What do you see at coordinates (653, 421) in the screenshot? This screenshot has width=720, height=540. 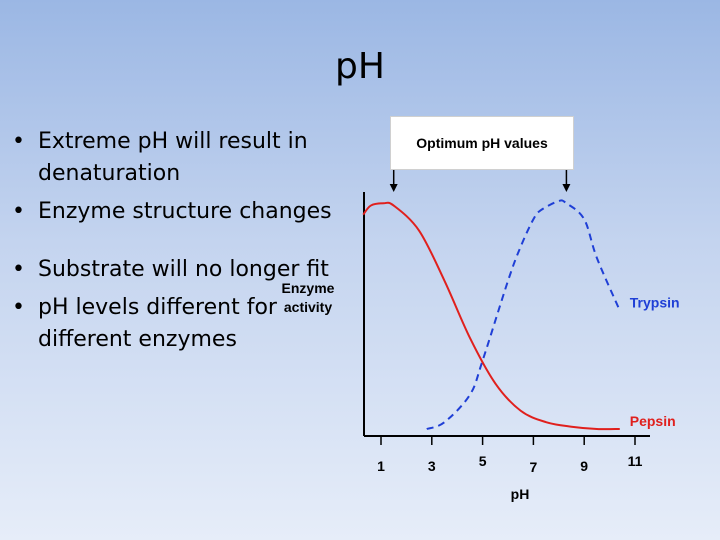 I see `pepsin-label: Pepsin` at bounding box center [653, 421].